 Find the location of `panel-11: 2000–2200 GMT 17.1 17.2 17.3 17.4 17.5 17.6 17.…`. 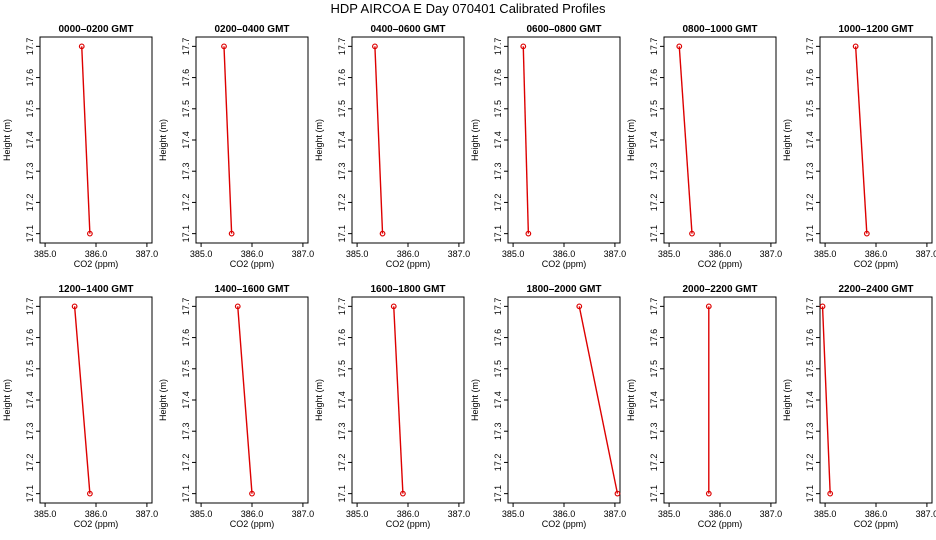

panel-11: 2000–2200 GMT 17.1 17.2 17.3 17.4 17.5 17.6 17.… is located at coordinates (704, 406).